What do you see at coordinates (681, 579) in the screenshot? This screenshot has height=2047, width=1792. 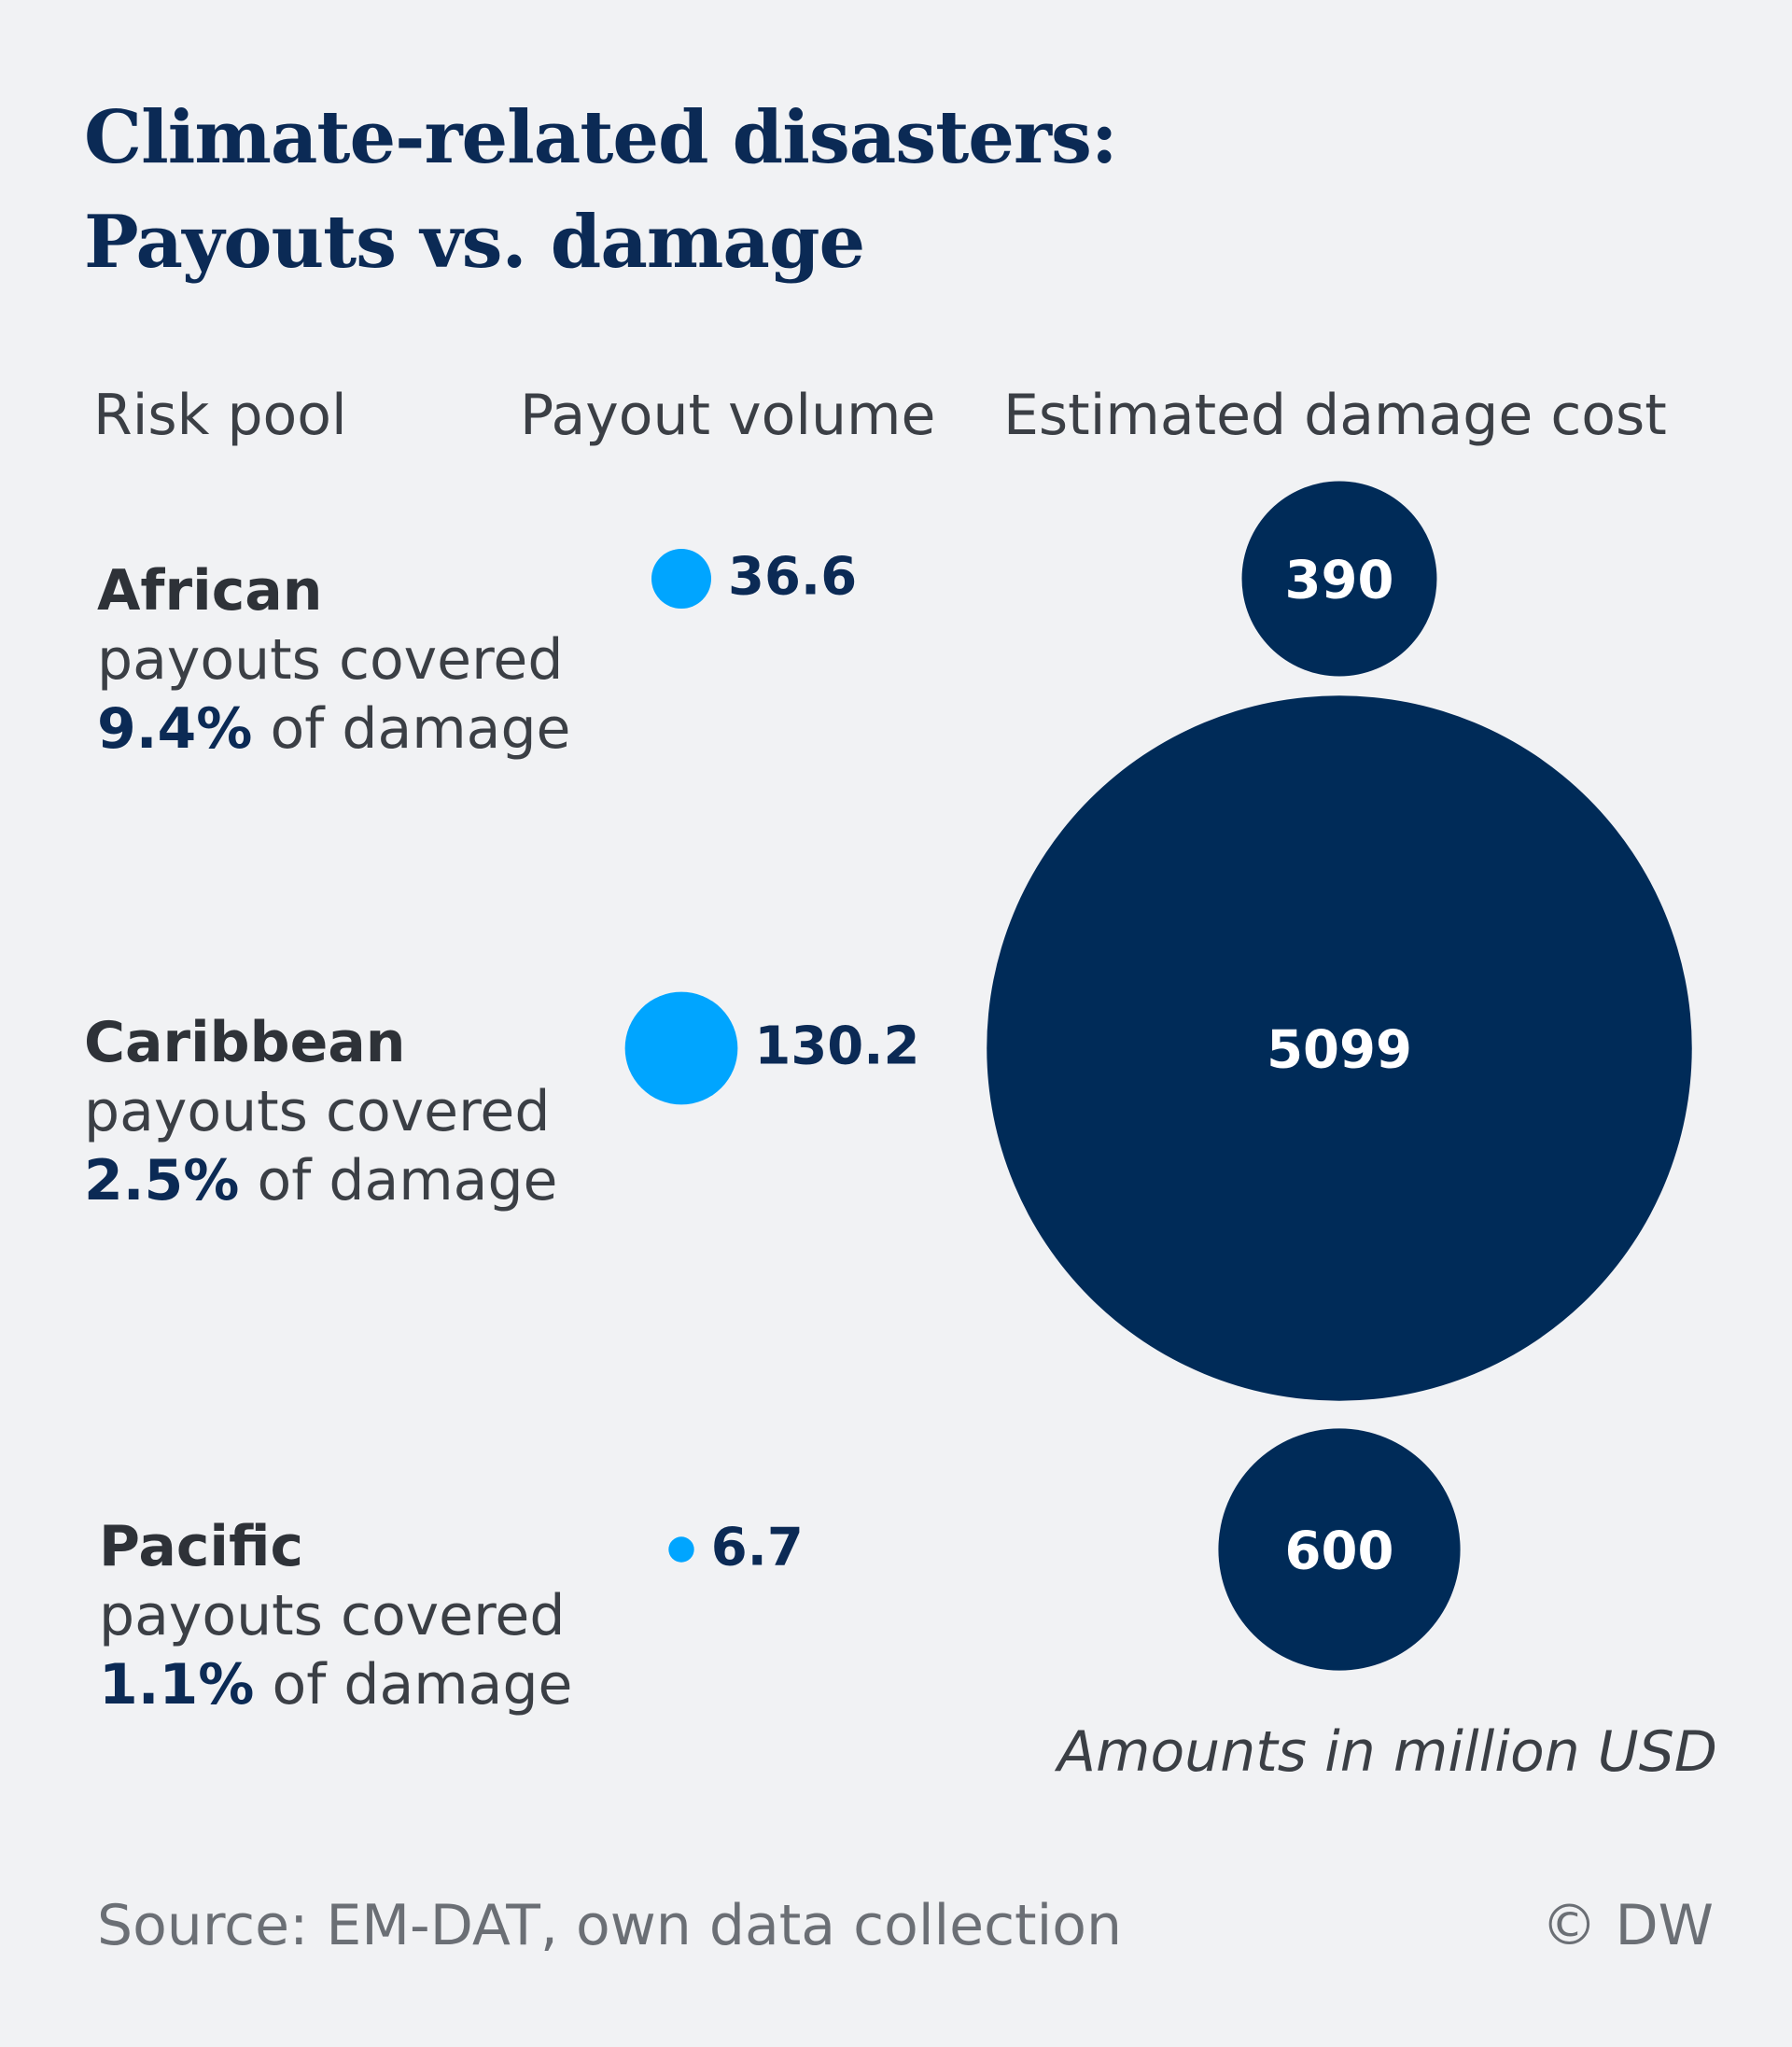 I see `payout-bubble-african` at bounding box center [681, 579].